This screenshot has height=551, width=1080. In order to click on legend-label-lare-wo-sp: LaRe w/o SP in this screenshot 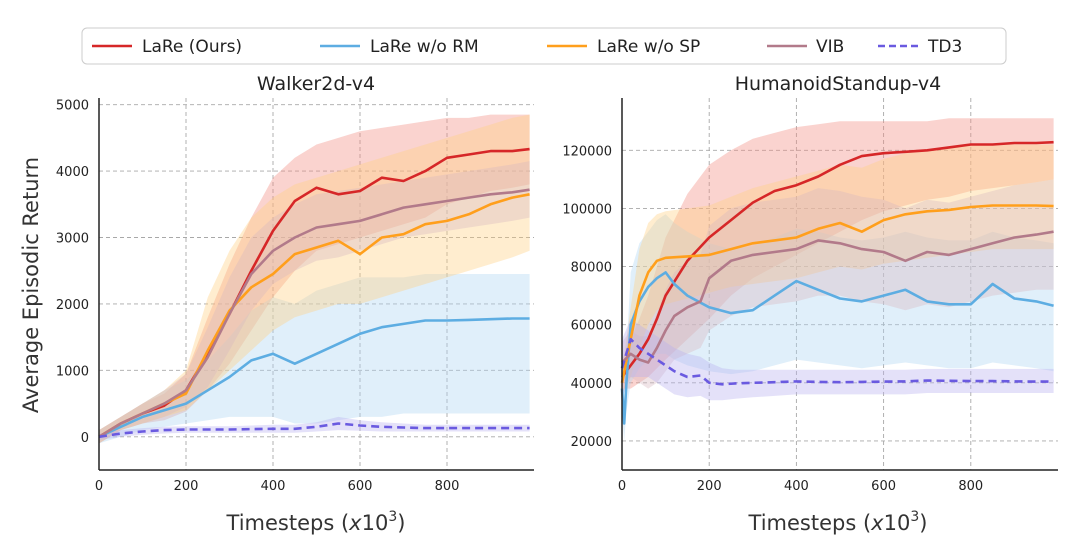, I will do `click(648, 47)`.